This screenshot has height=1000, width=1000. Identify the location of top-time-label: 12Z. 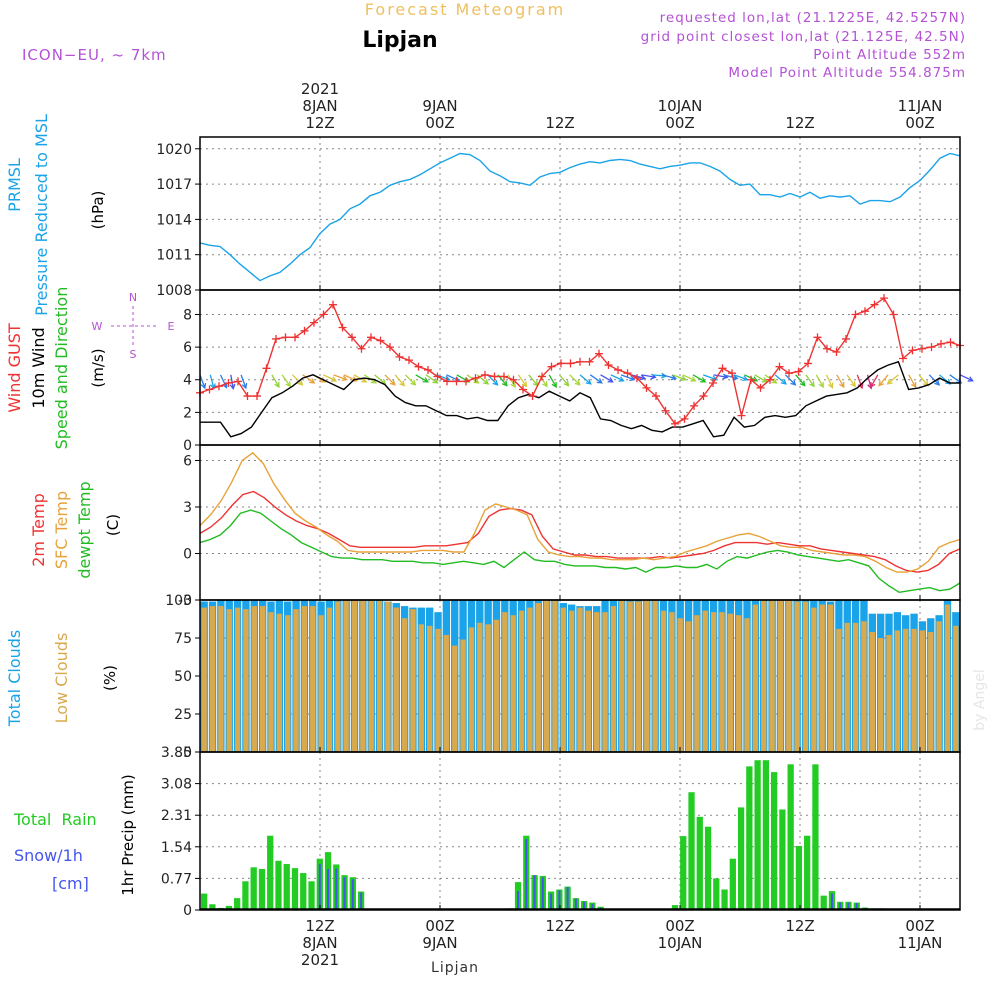
(319, 123).